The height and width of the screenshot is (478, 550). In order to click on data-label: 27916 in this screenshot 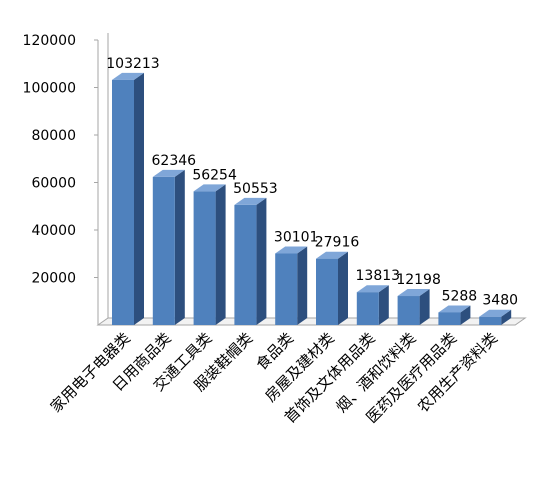, I will do `click(337, 243)`.